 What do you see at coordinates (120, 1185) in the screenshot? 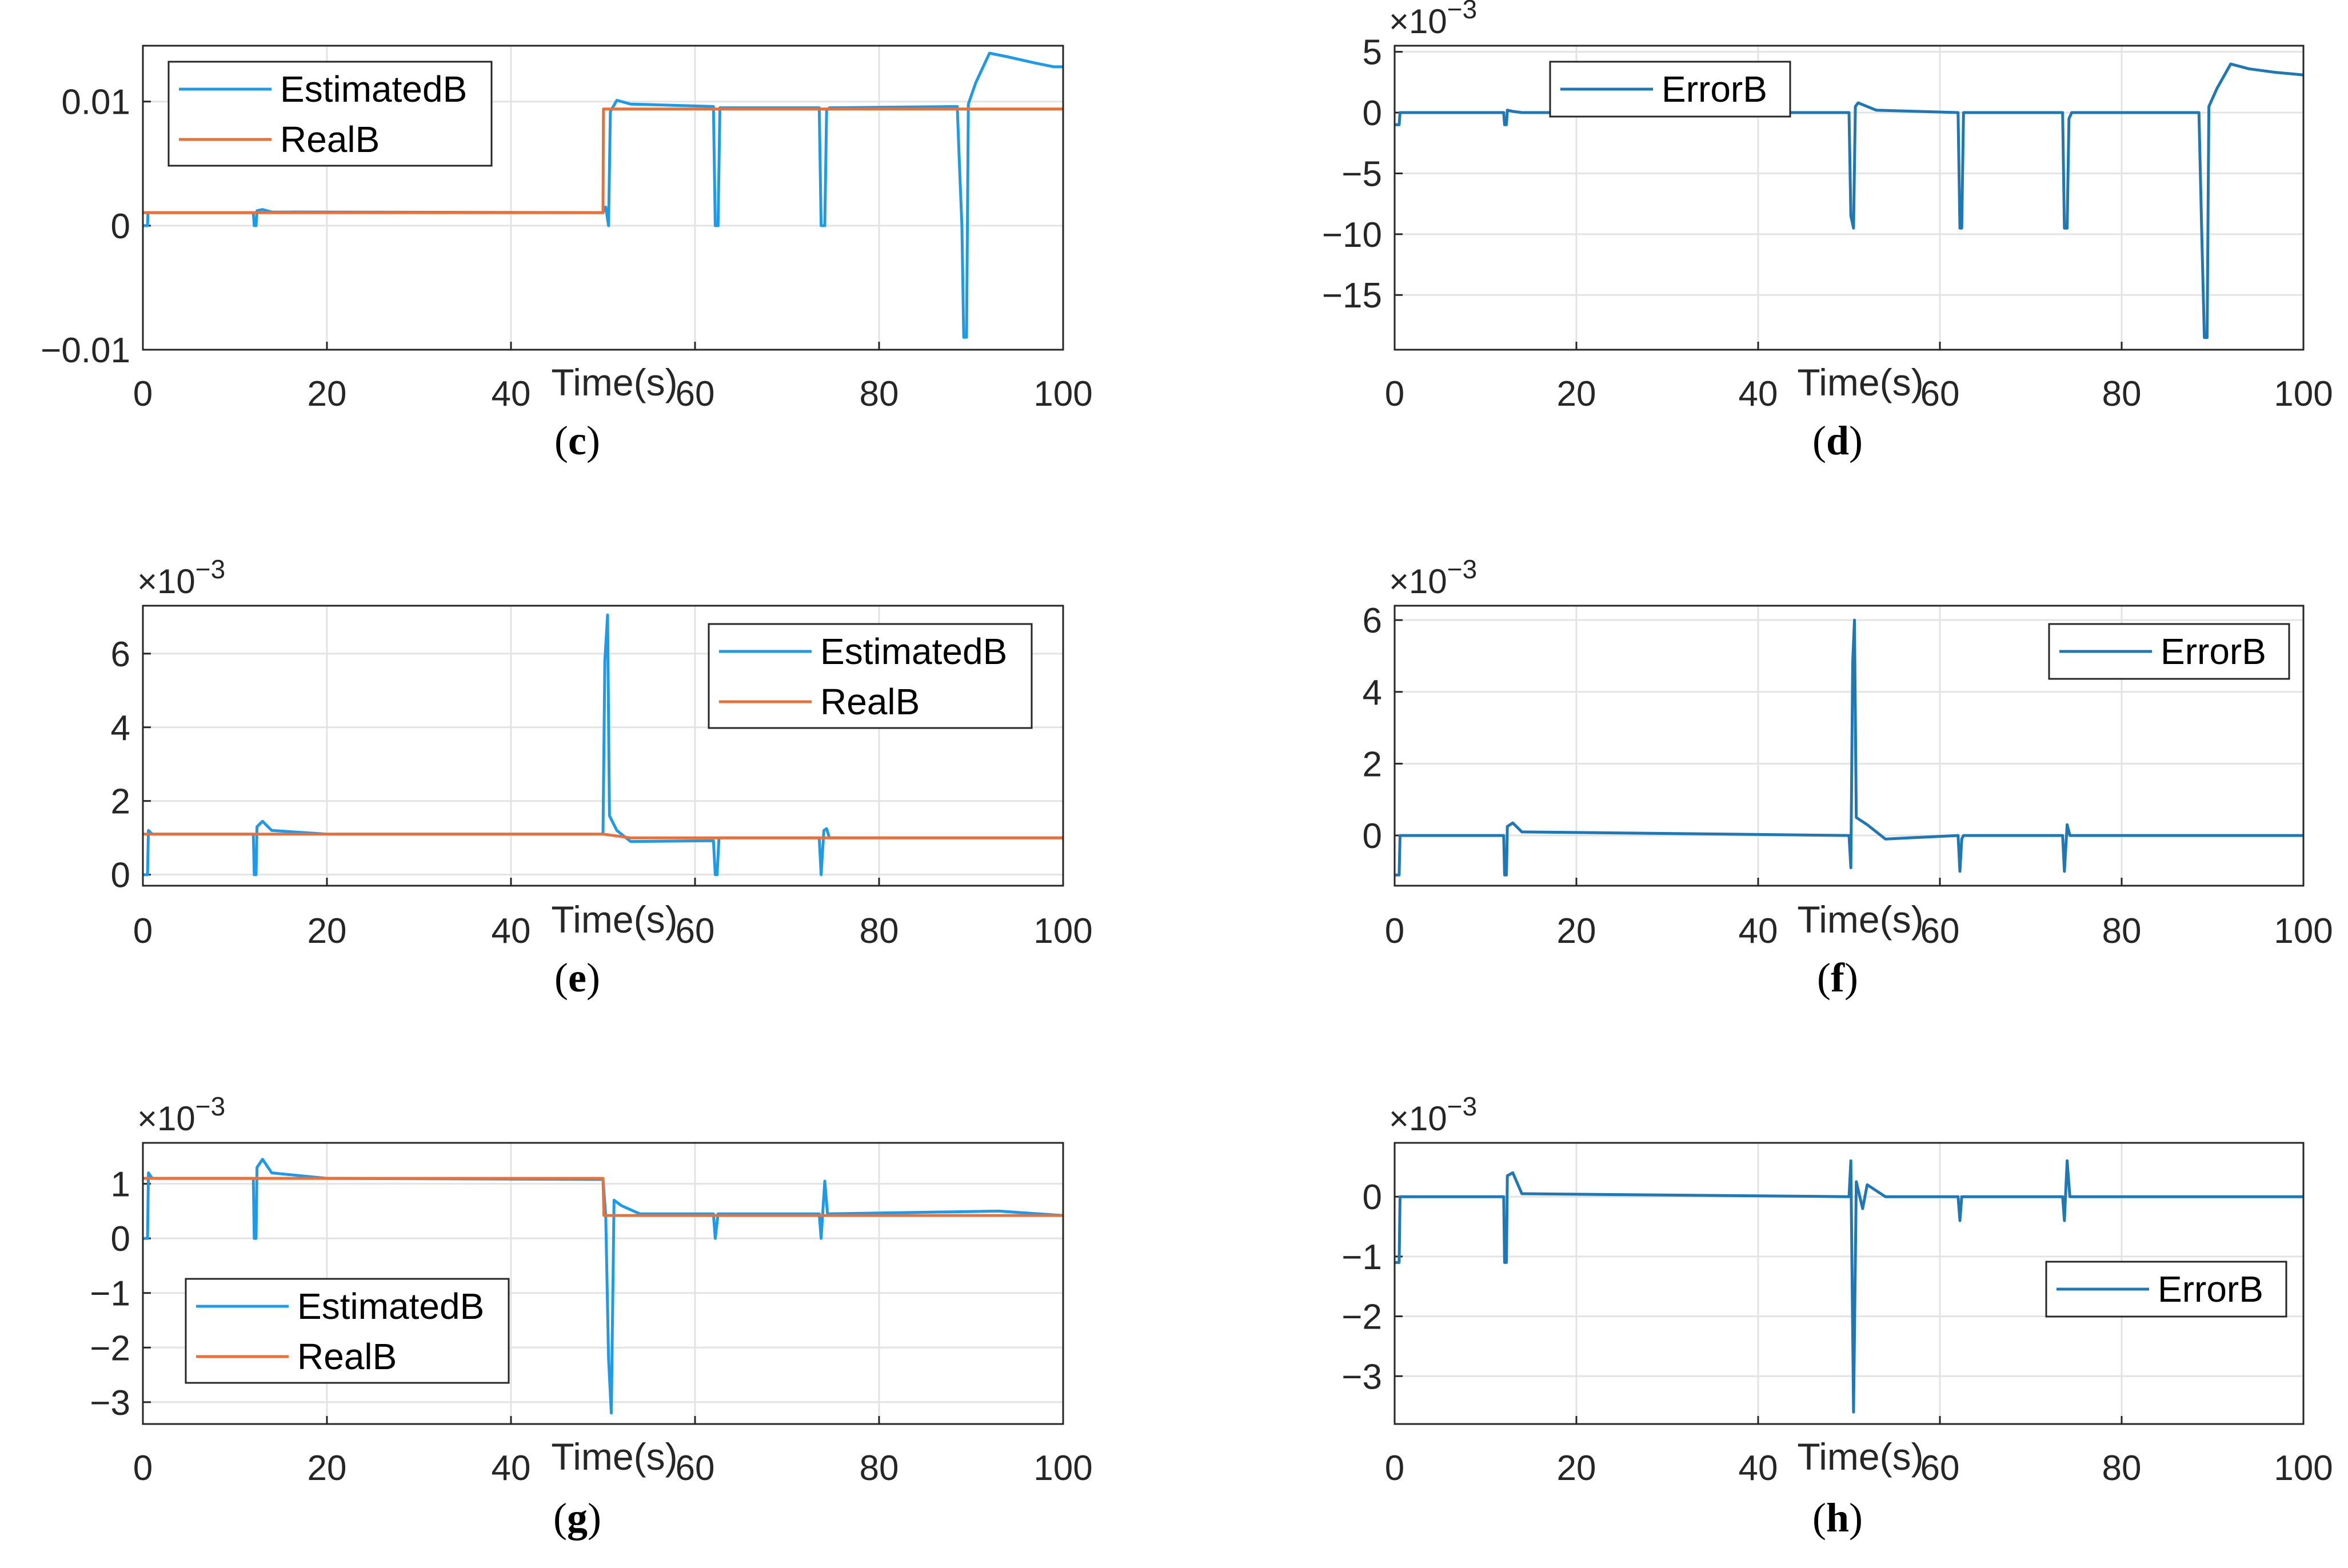
I see `y-tick-label: 1` at bounding box center [120, 1185].